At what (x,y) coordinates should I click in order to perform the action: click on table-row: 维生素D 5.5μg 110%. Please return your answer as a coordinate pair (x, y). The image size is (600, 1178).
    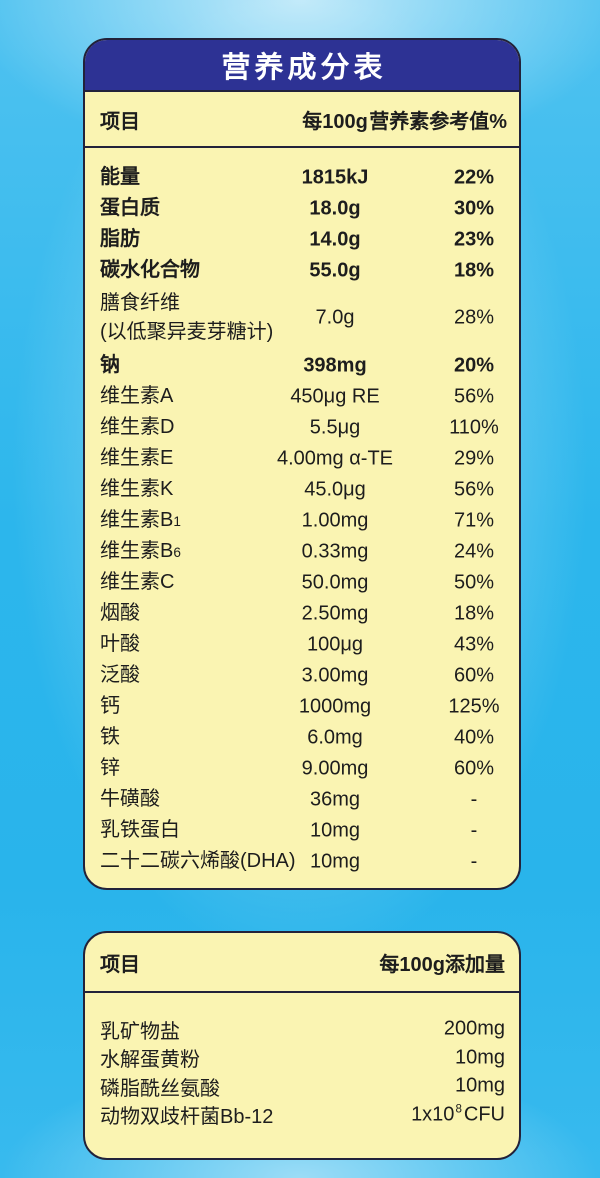
    Looking at the image, I should click on (302, 427).